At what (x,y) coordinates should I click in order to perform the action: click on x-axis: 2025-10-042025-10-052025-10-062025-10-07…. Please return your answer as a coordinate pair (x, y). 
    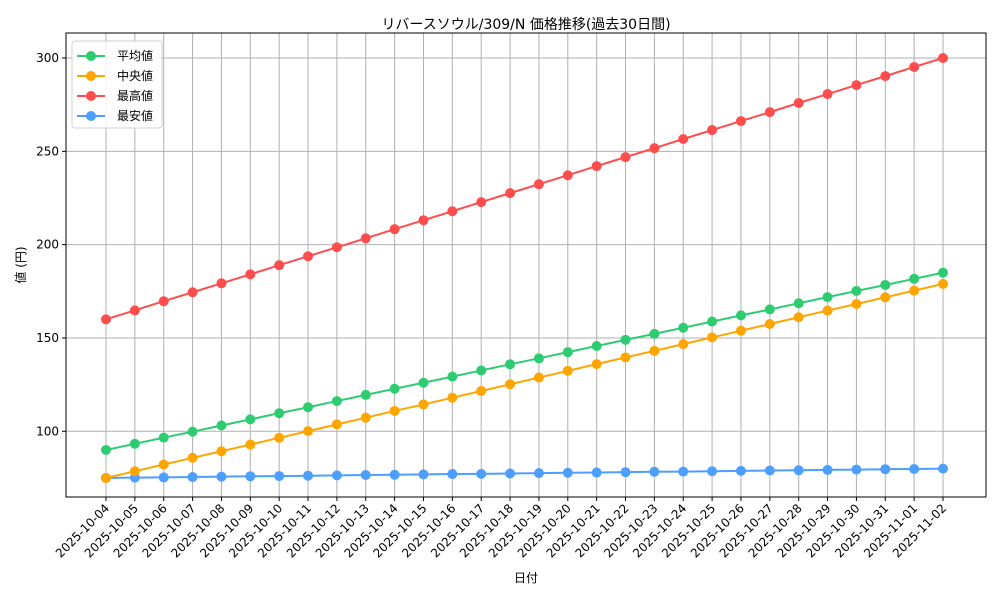
    Looking at the image, I should click on (501, 528).